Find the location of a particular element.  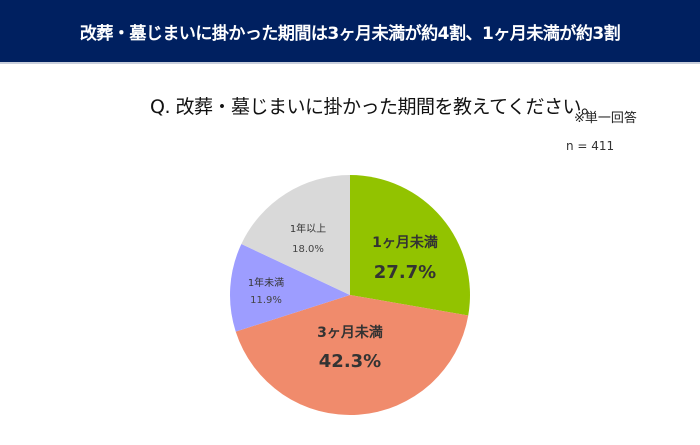

slice-name: 1ヶ月未満 is located at coordinates (405, 243).